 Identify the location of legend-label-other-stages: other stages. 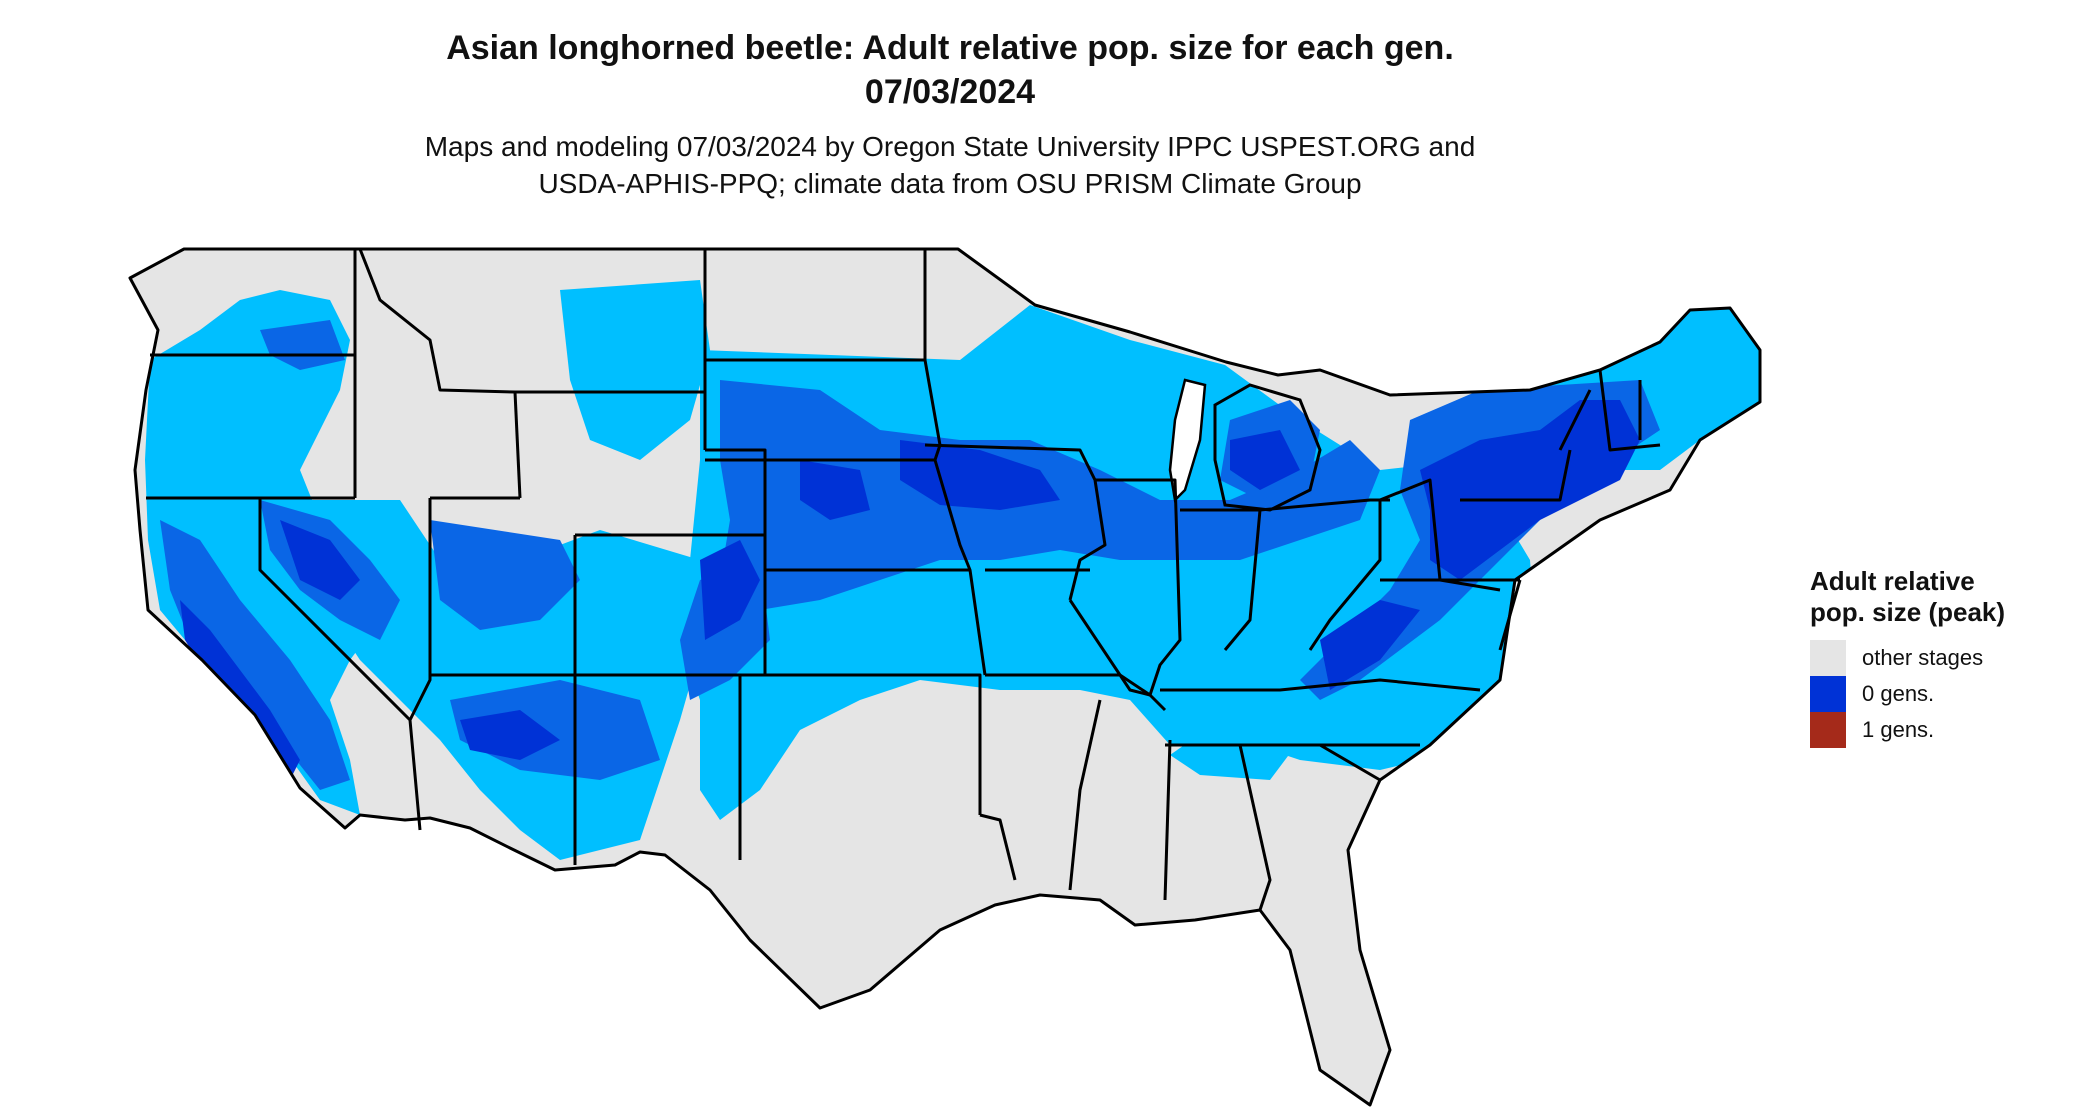
(1923, 657).